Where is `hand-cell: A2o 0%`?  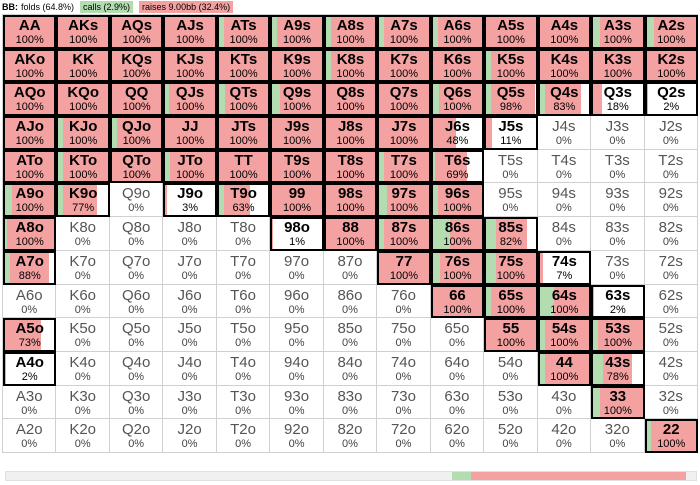 hand-cell: A2o 0% is located at coordinates (30, 436).